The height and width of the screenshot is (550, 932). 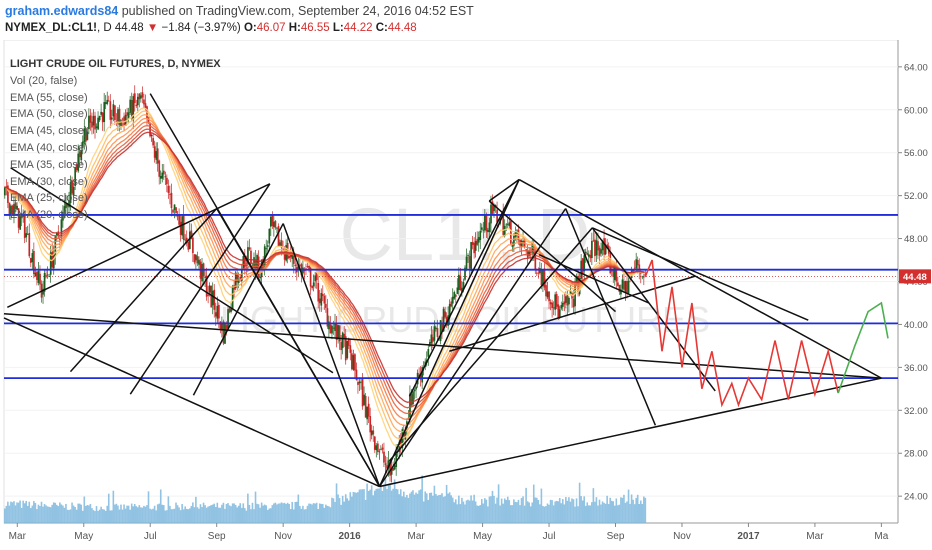 I want to click on projection-path-green, so click(x=863, y=347).